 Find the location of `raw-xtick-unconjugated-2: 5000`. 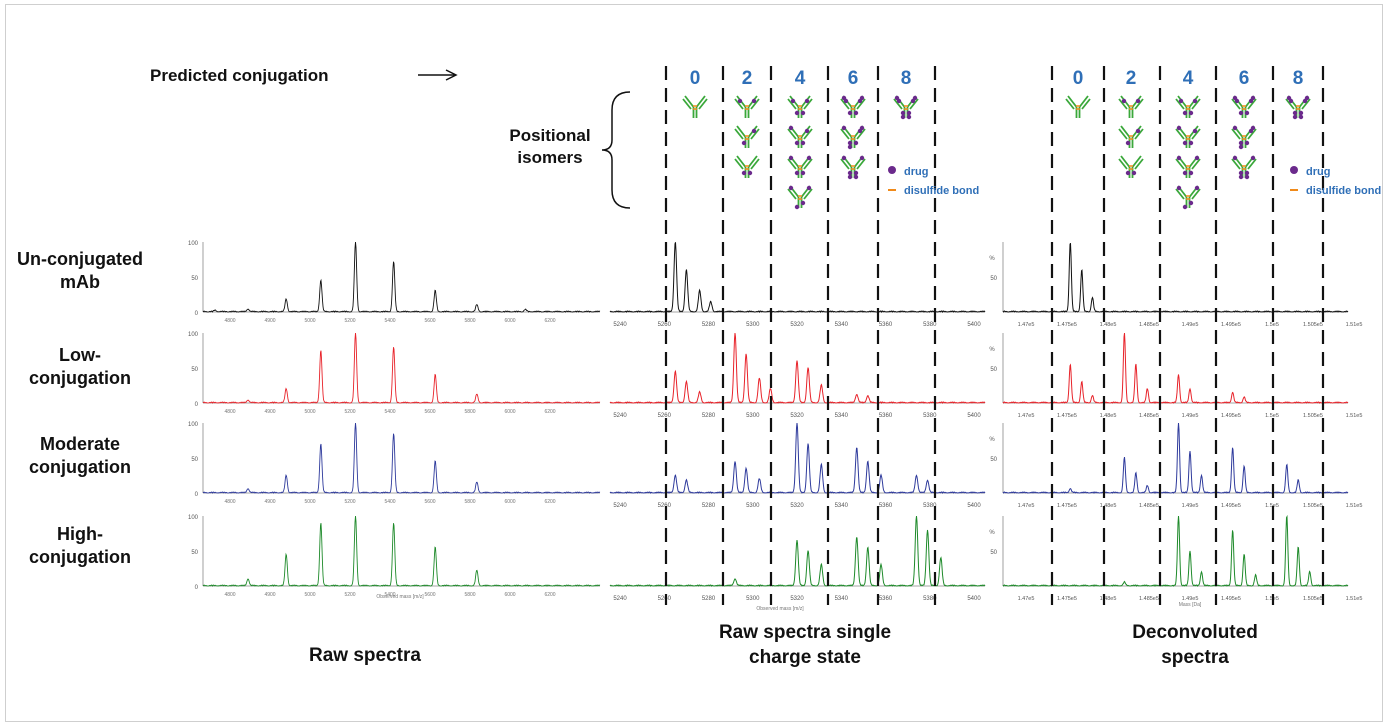

raw-xtick-unconjugated-2: 5000 is located at coordinates (309, 321).